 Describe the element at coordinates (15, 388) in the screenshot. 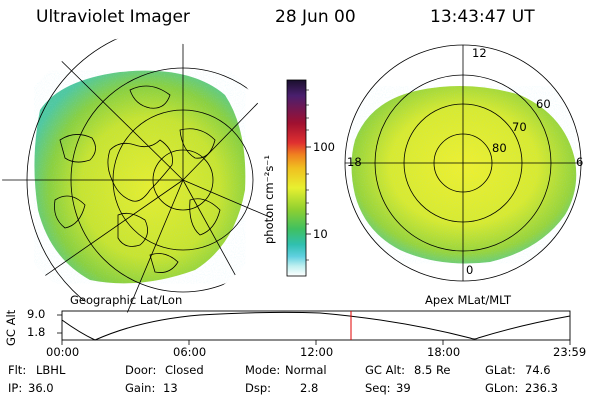

I see `status-ip-label: IP:` at that location.